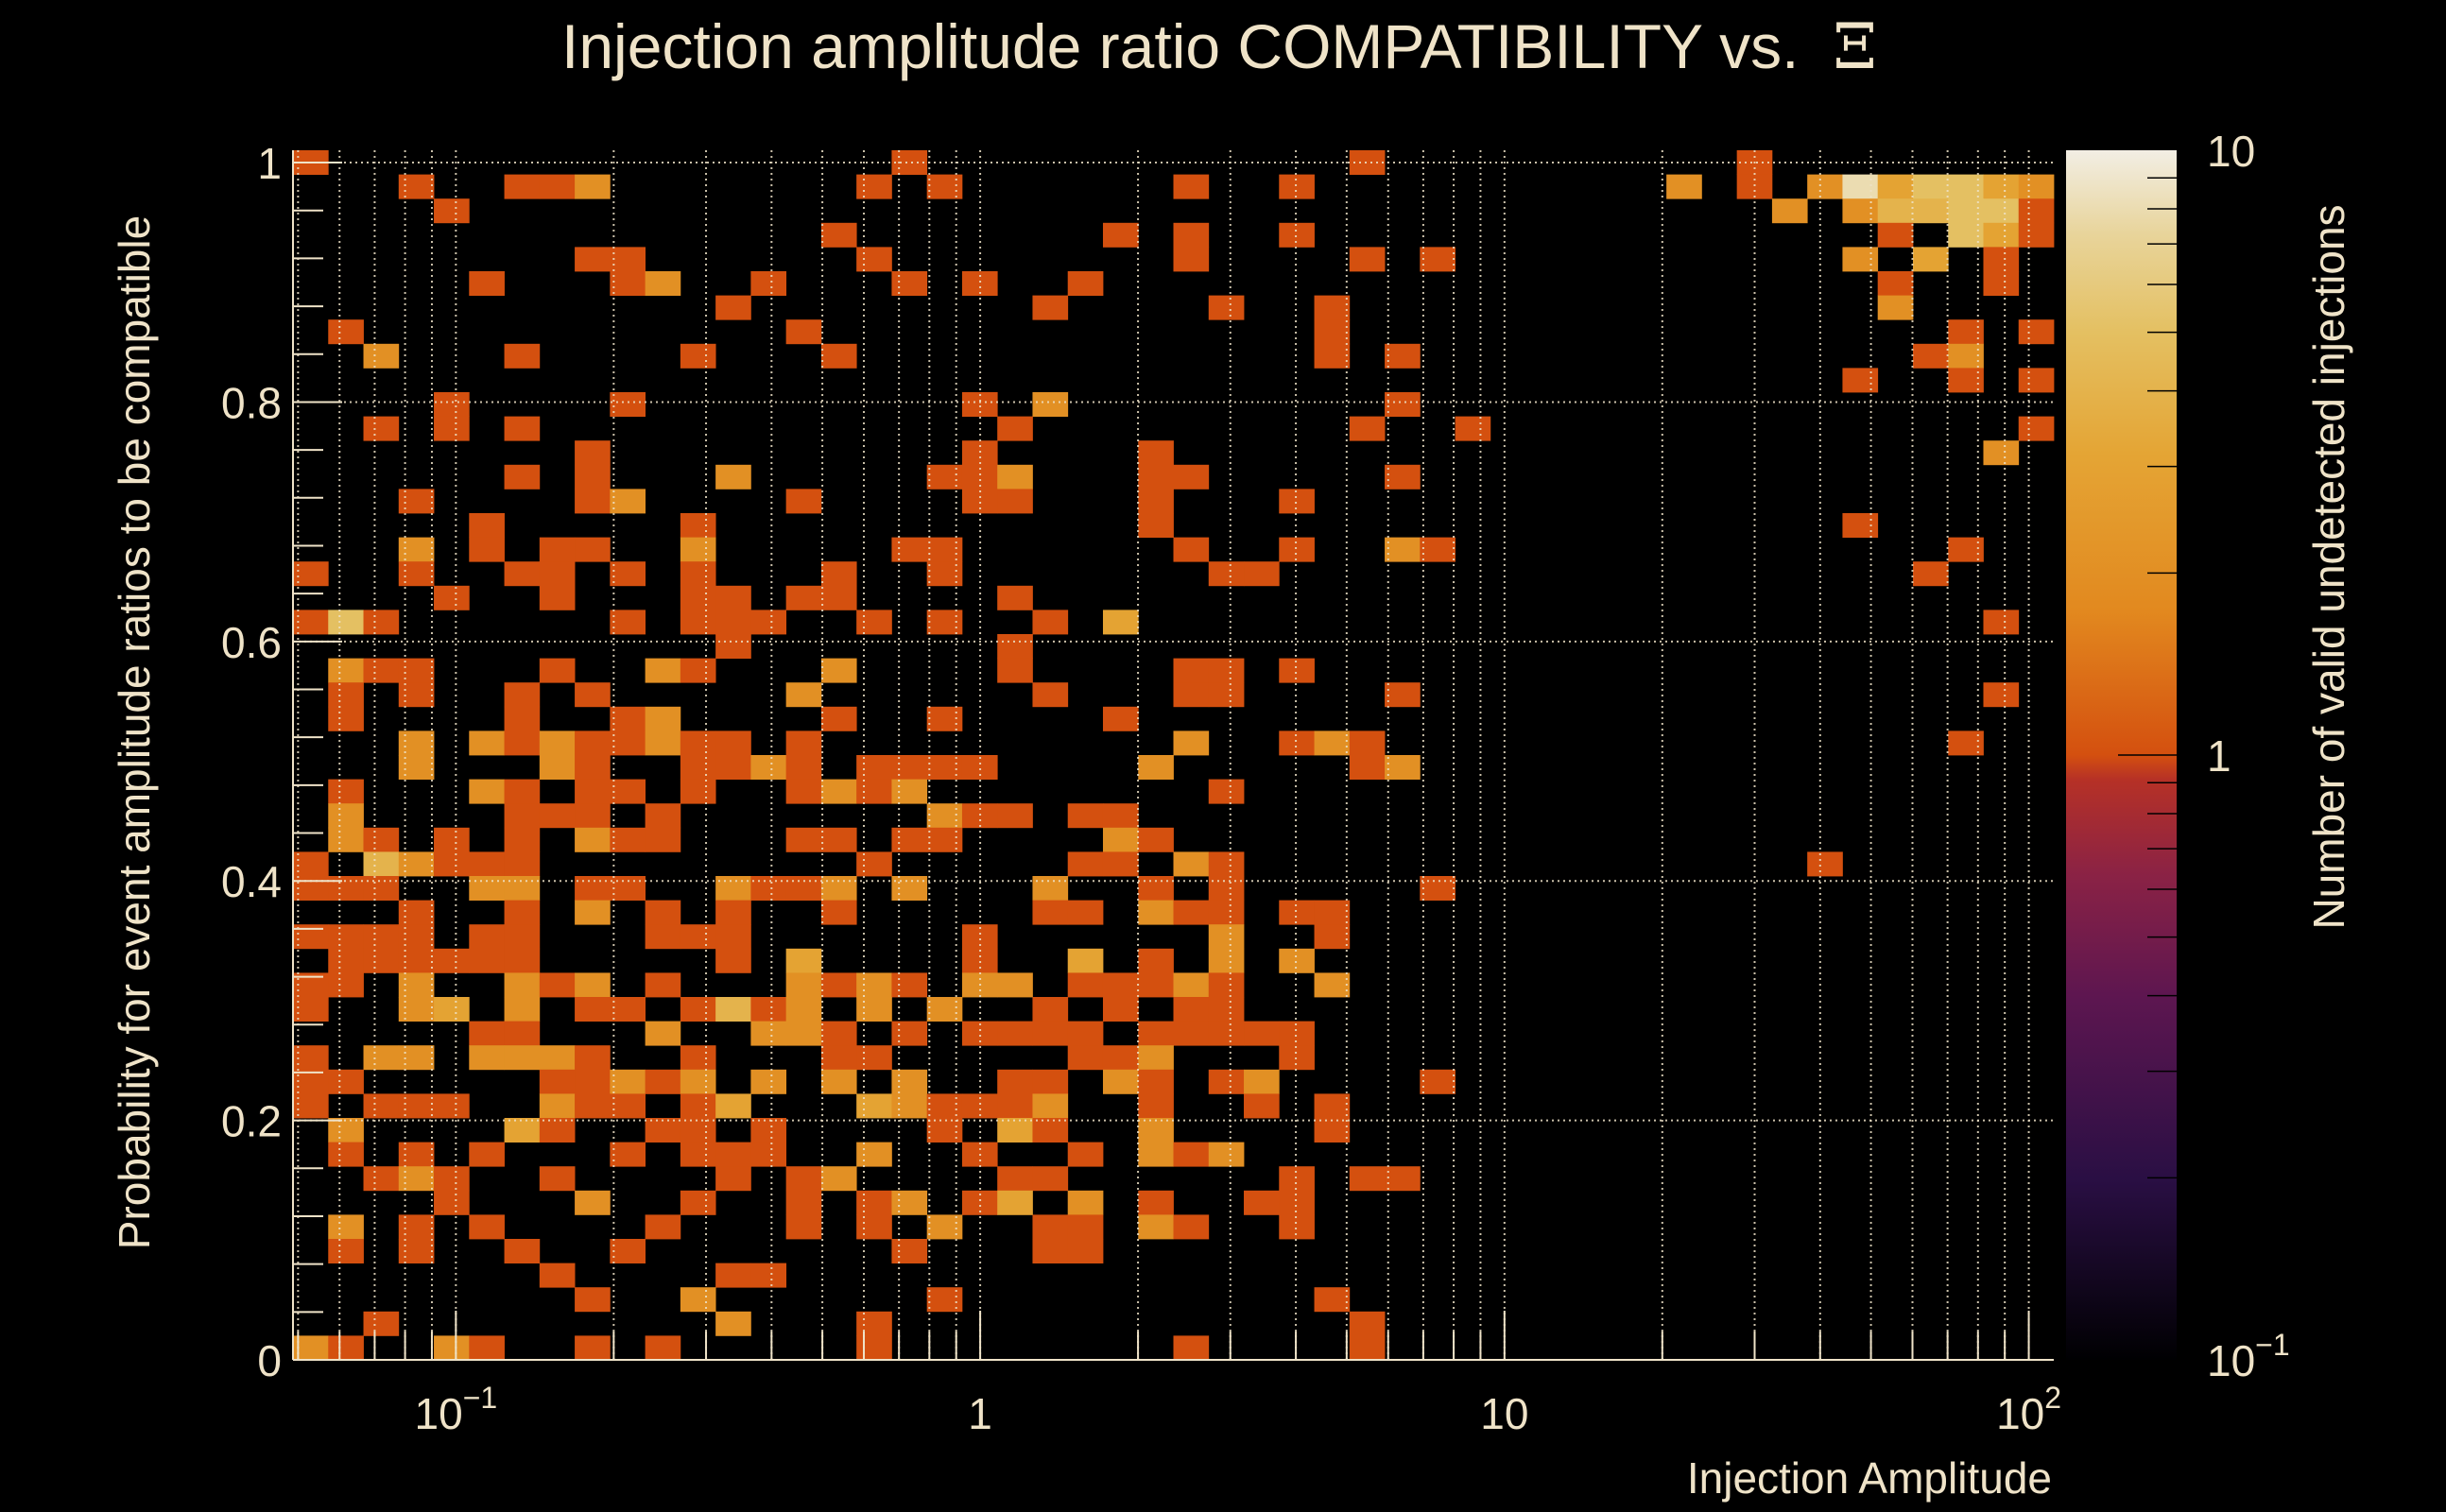  Describe the element at coordinates (2328, 566) in the screenshot. I see `colorbar-label: Number of valid undetected injections` at that location.